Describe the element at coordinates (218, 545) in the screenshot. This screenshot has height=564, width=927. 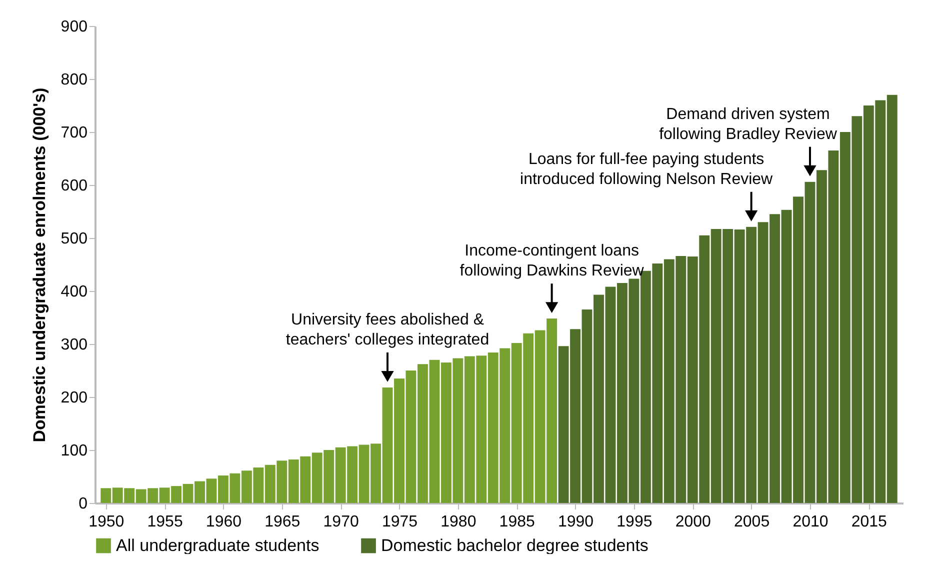
I see `legend-label: All undergraduate students` at that location.